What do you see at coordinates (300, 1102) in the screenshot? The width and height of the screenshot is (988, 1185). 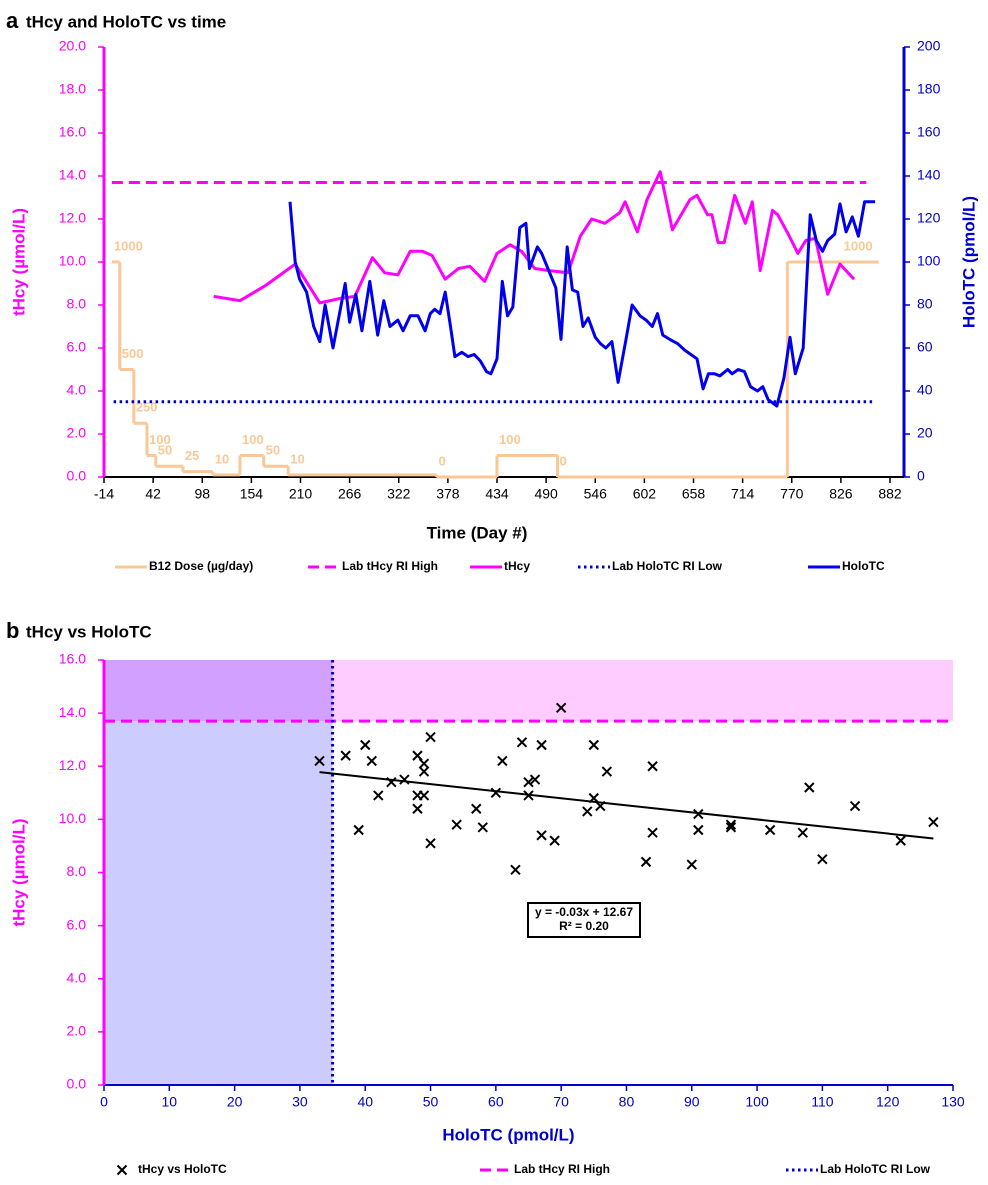 I see `x-tick-label: 30` at bounding box center [300, 1102].